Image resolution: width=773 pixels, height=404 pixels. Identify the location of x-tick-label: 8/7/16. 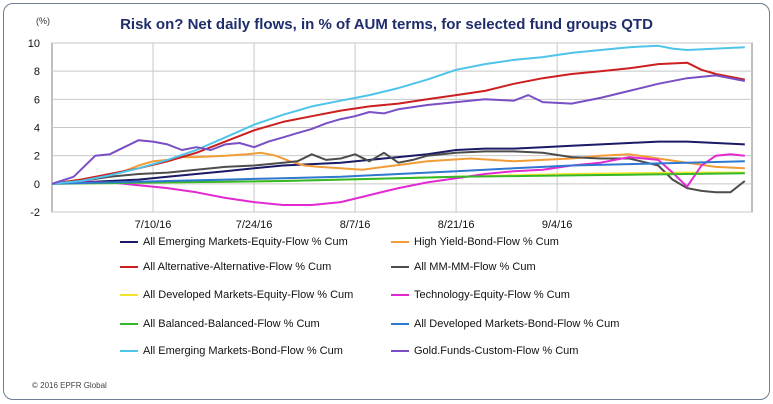
(355, 225).